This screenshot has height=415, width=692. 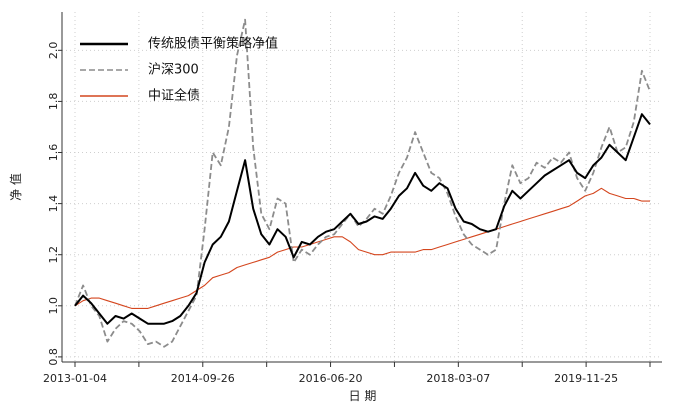 I want to click on y-tick-label: 1.0, so click(x=53, y=306).